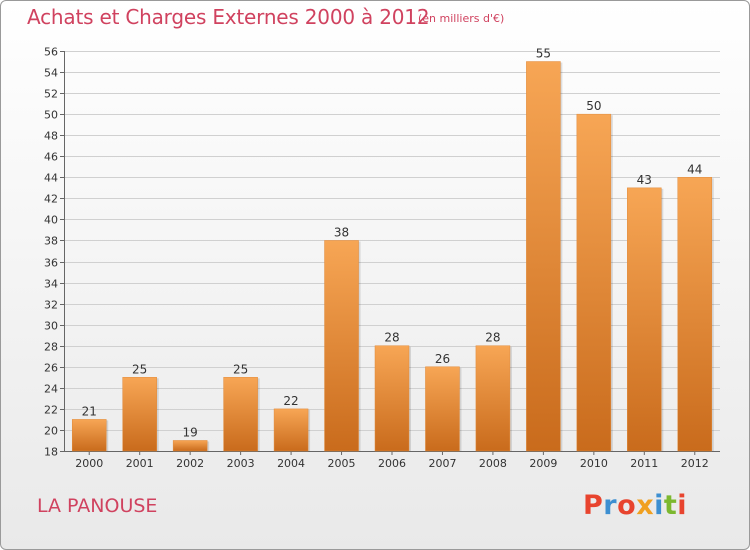  I want to click on bar-2007, so click(442, 409).